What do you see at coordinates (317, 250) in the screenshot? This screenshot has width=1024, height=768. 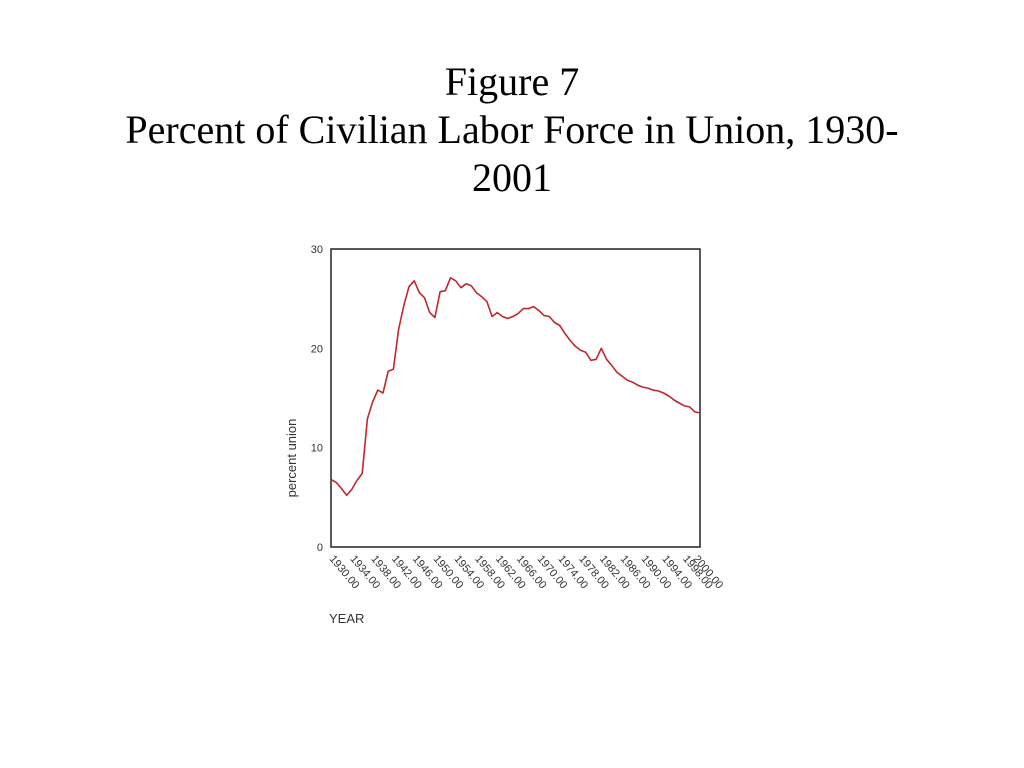 I see `y-tick-label: 30` at bounding box center [317, 250].